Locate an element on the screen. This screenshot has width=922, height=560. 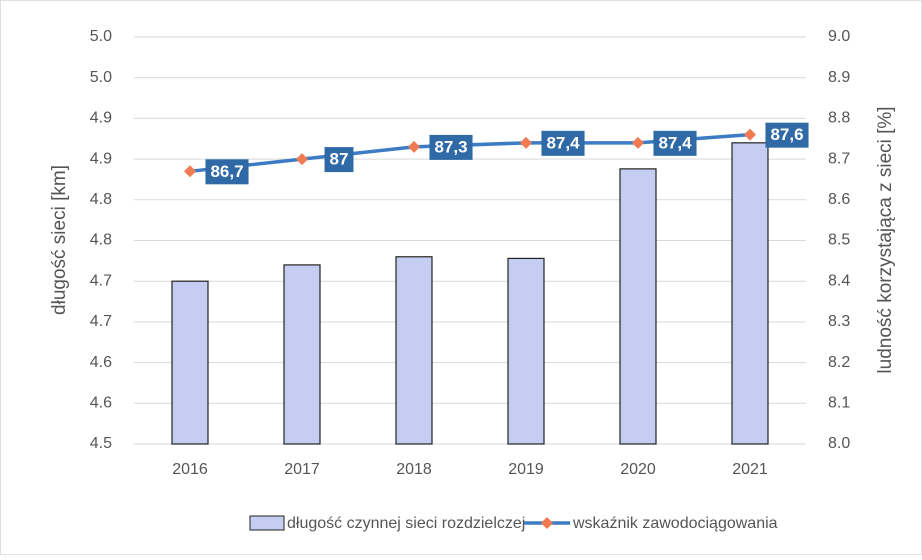
data-label: 87 is located at coordinates (339, 160).